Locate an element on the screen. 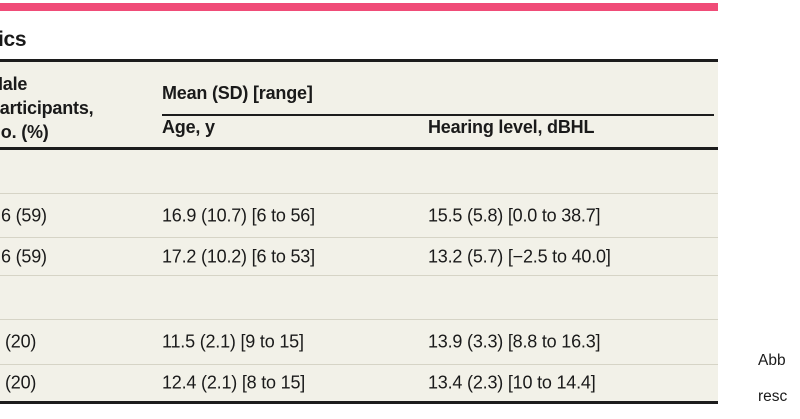 The image size is (800, 419). column-header-age: Age, y is located at coordinates (188, 127).